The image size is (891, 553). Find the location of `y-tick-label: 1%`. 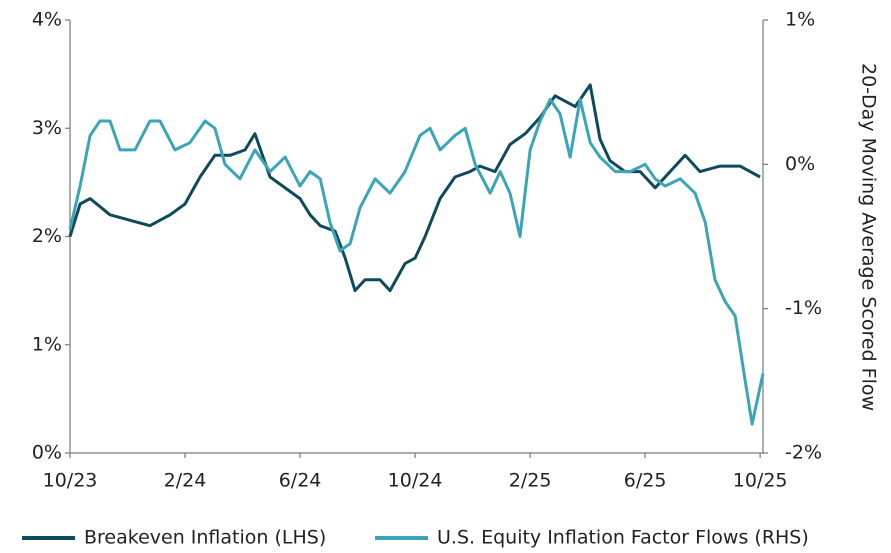

y-tick-label: 1% is located at coordinates (47, 344).